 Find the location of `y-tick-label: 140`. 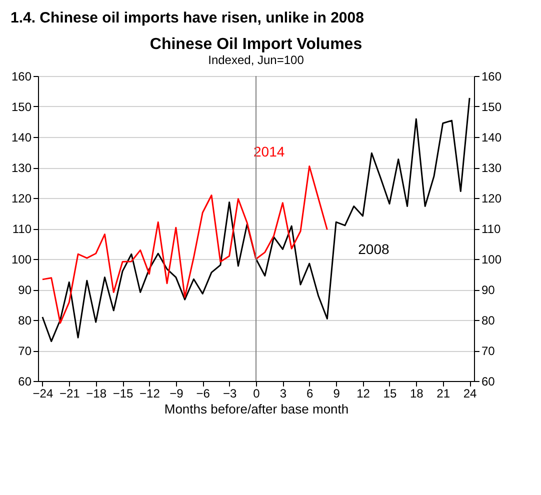

y-tick-label: 140 is located at coordinates (21, 137).